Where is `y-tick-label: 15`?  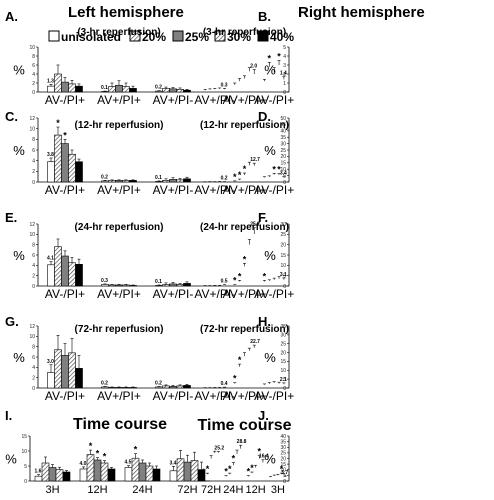 y-tick-label: 15 is located at coordinates (283, 256).